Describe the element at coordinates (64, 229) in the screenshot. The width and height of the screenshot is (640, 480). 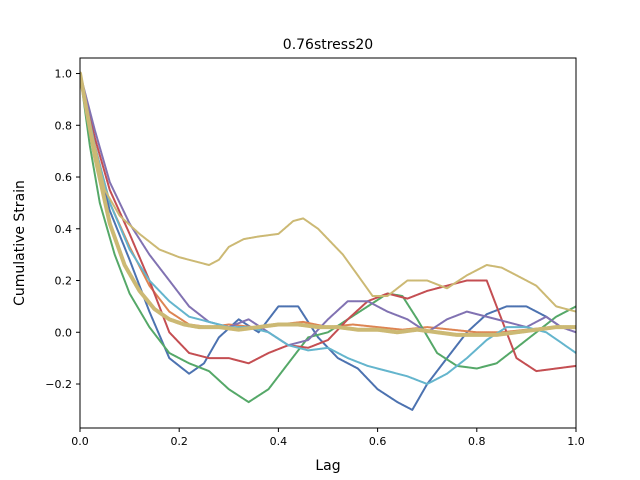
I see `y-tick-label: 0.4` at that location.